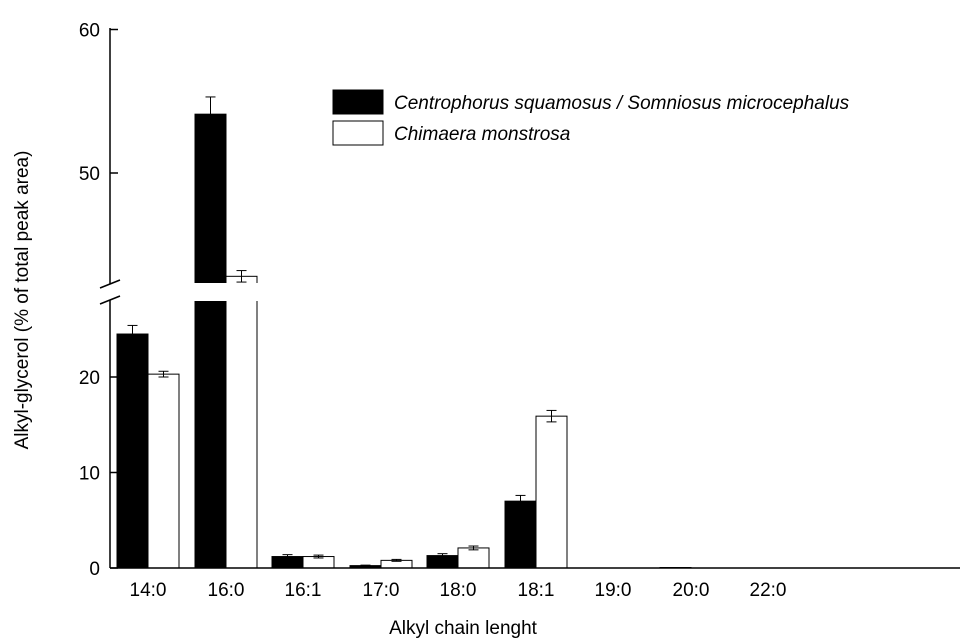  Describe the element at coordinates (691, 590) in the screenshot. I see `x-tick-label: 20:0` at that location.